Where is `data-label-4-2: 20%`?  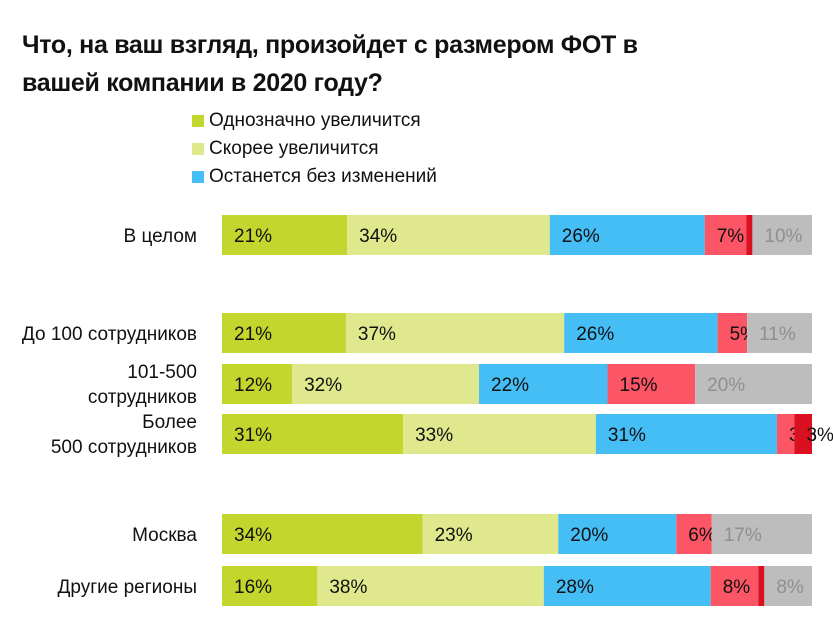 data-label-4-2: 20% is located at coordinates (589, 535).